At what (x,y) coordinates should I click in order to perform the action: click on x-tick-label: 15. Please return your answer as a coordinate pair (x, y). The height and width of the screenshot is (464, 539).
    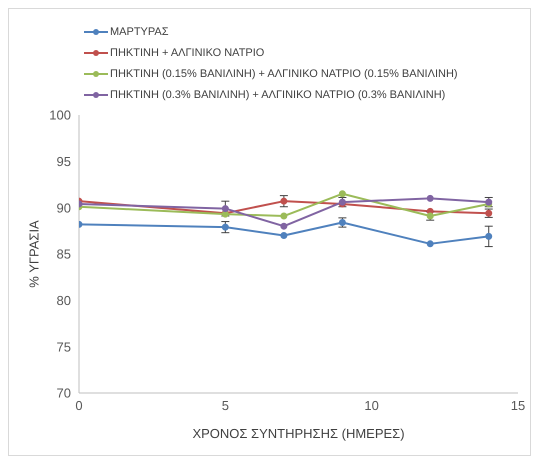
    Looking at the image, I should click on (518, 406).